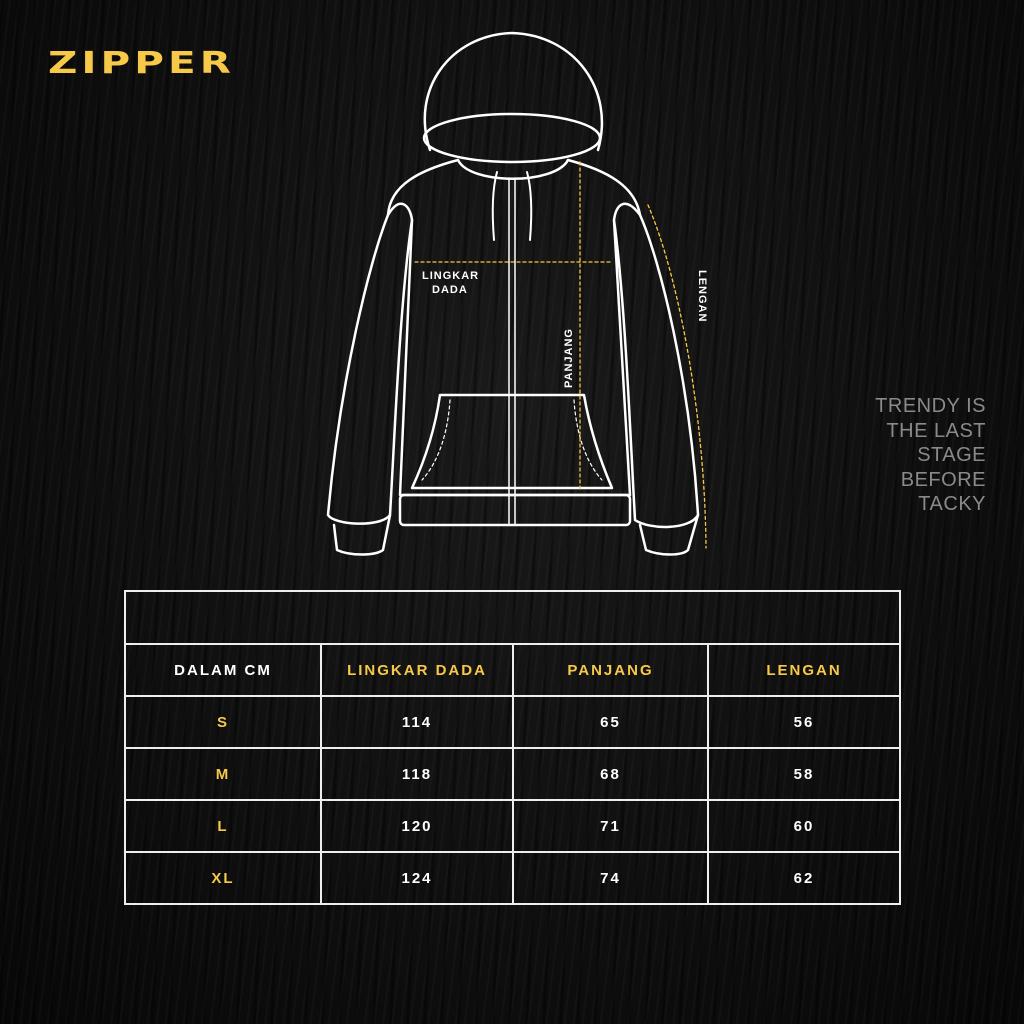 This screenshot has width=1024, height=1024. Describe the element at coordinates (943, 479) in the screenshot. I see `tagline-line: BEFORE` at that location.